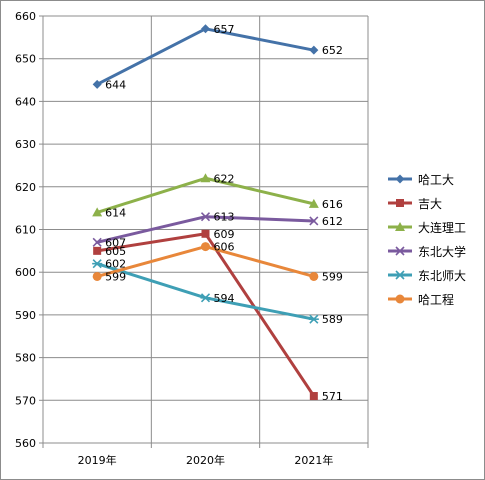 This screenshot has height=480, width=485. Describe the element at coordinates (224, 298) in the screenshot. I see `data-label: 594` at that location.